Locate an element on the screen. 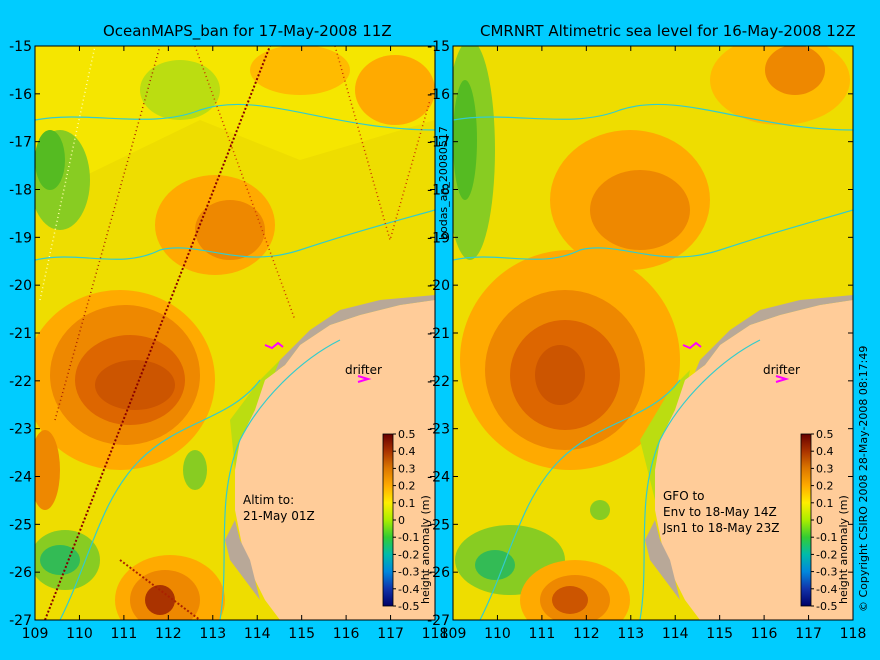  left-y-tick-label: -16 is located at coordinates (20, 95).